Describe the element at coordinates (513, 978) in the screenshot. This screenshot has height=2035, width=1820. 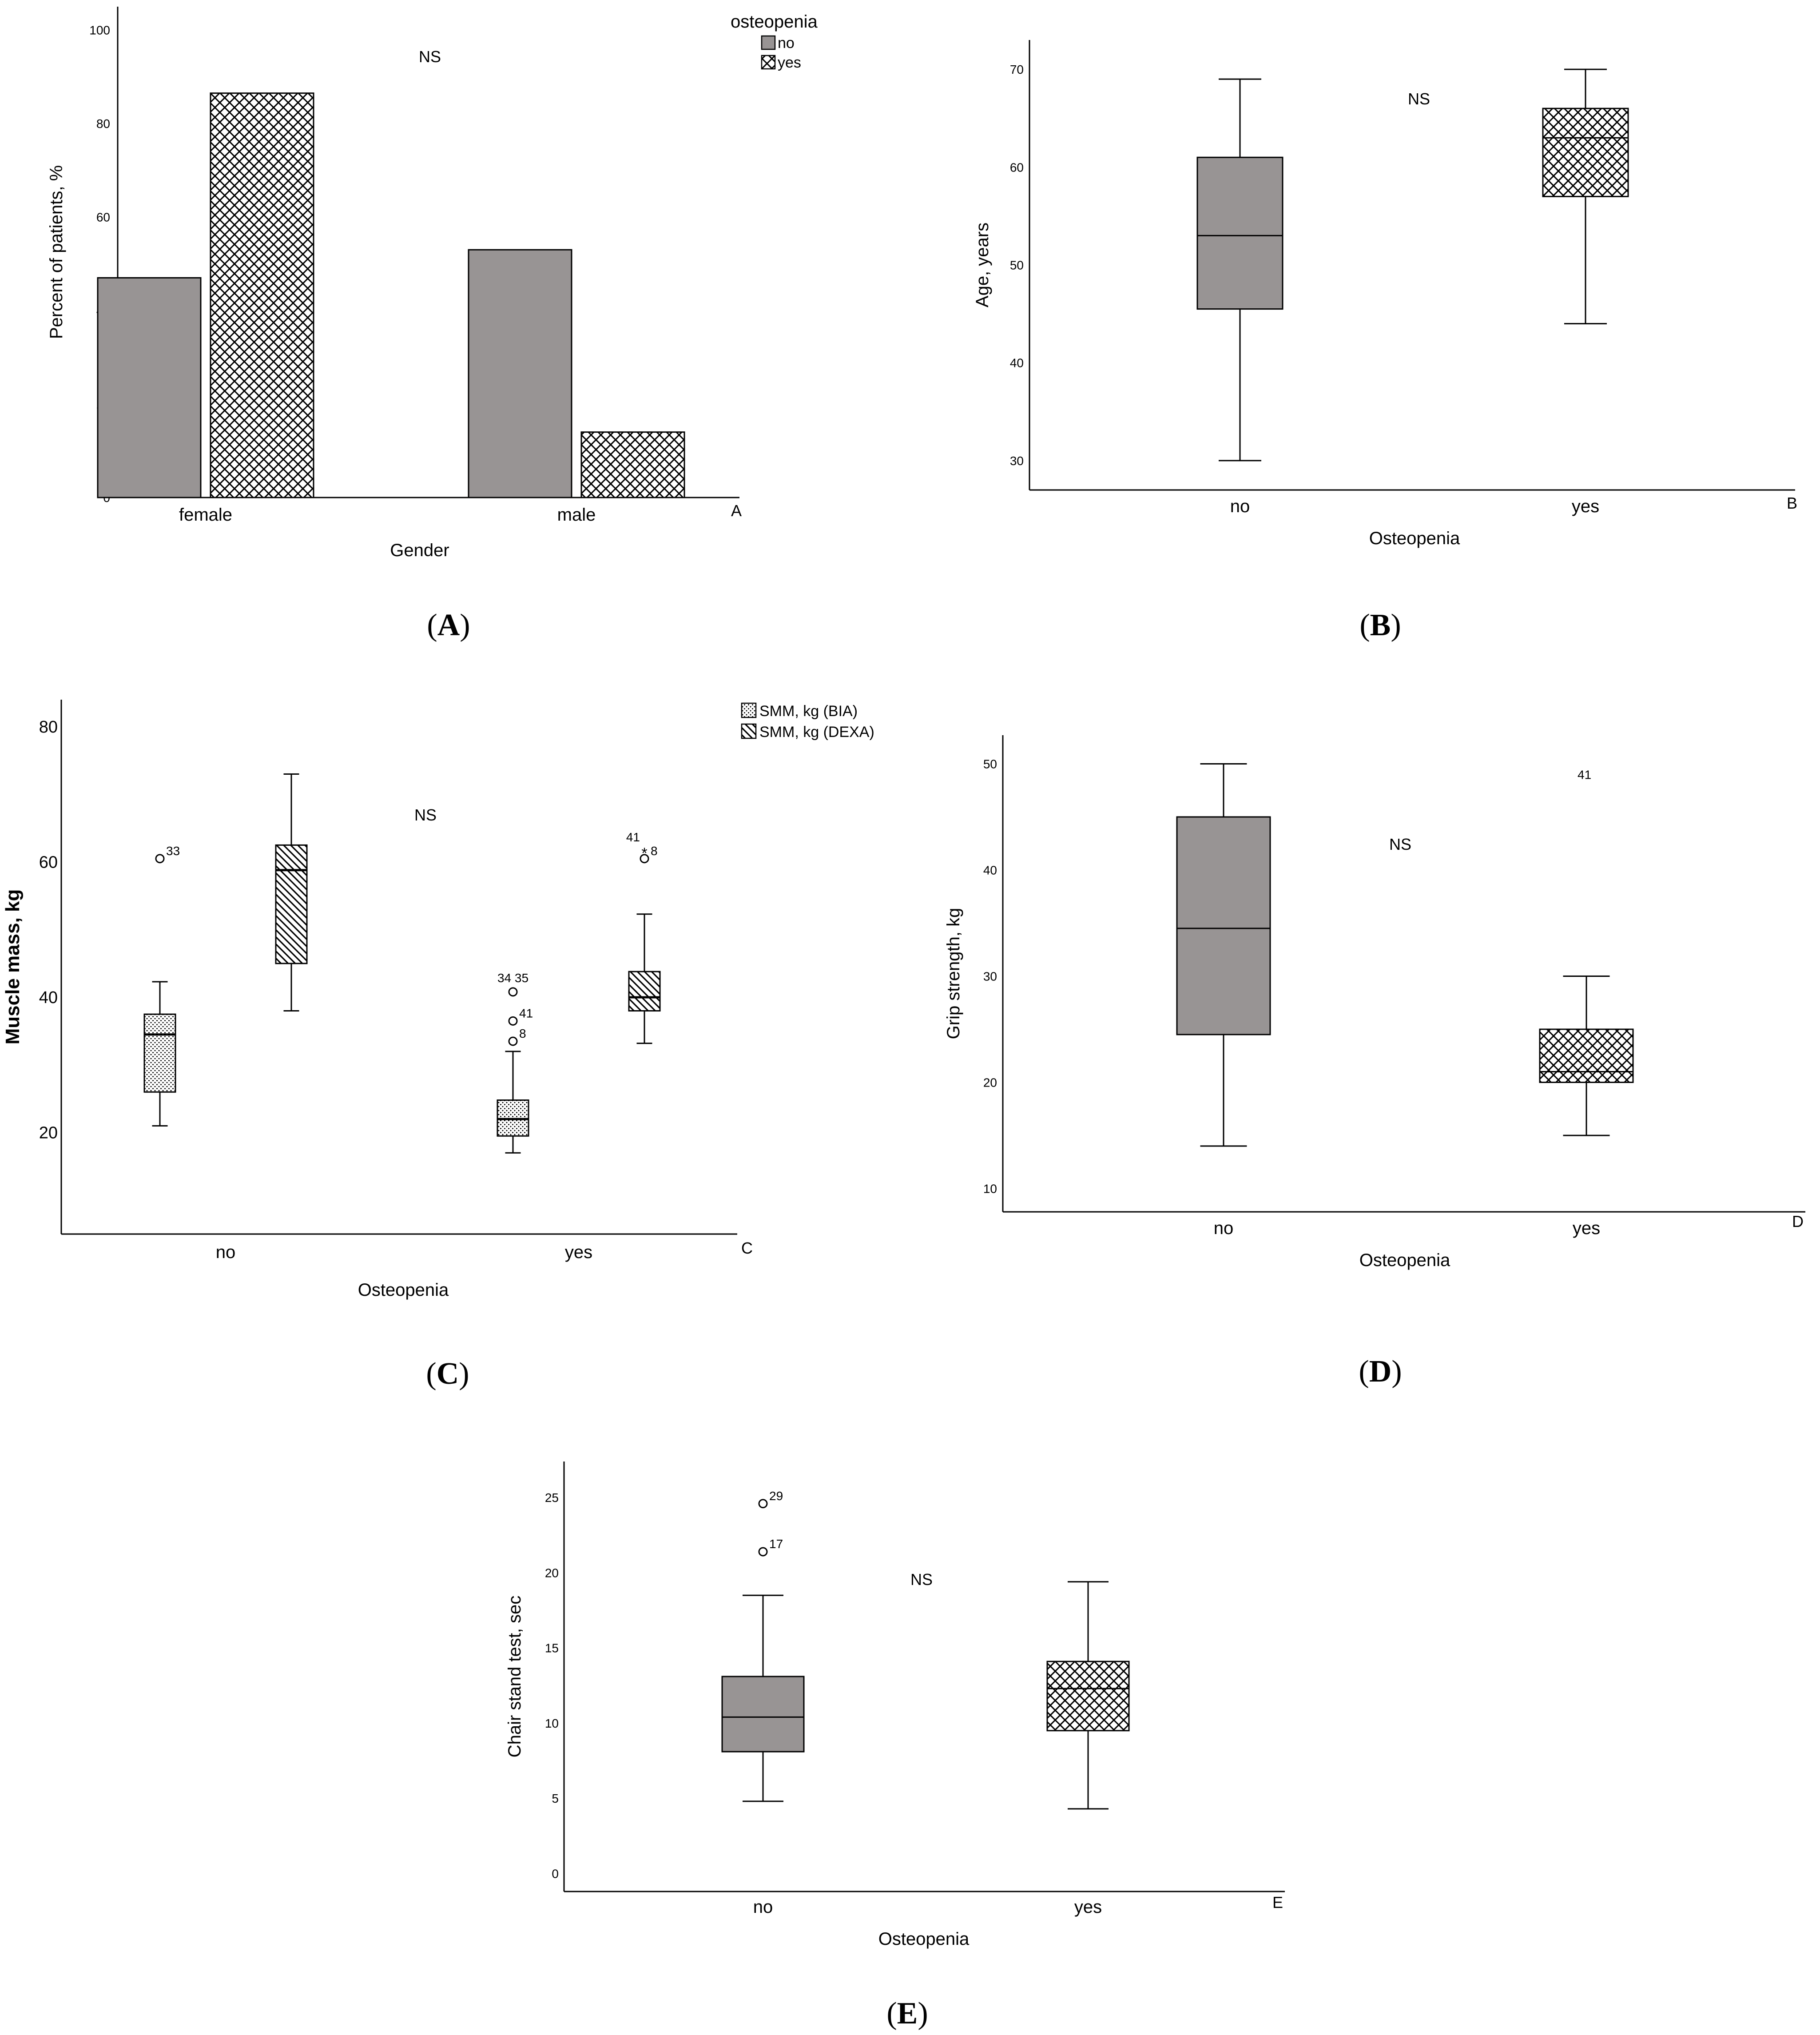
I see `outlier-label: 34 35` at that location.